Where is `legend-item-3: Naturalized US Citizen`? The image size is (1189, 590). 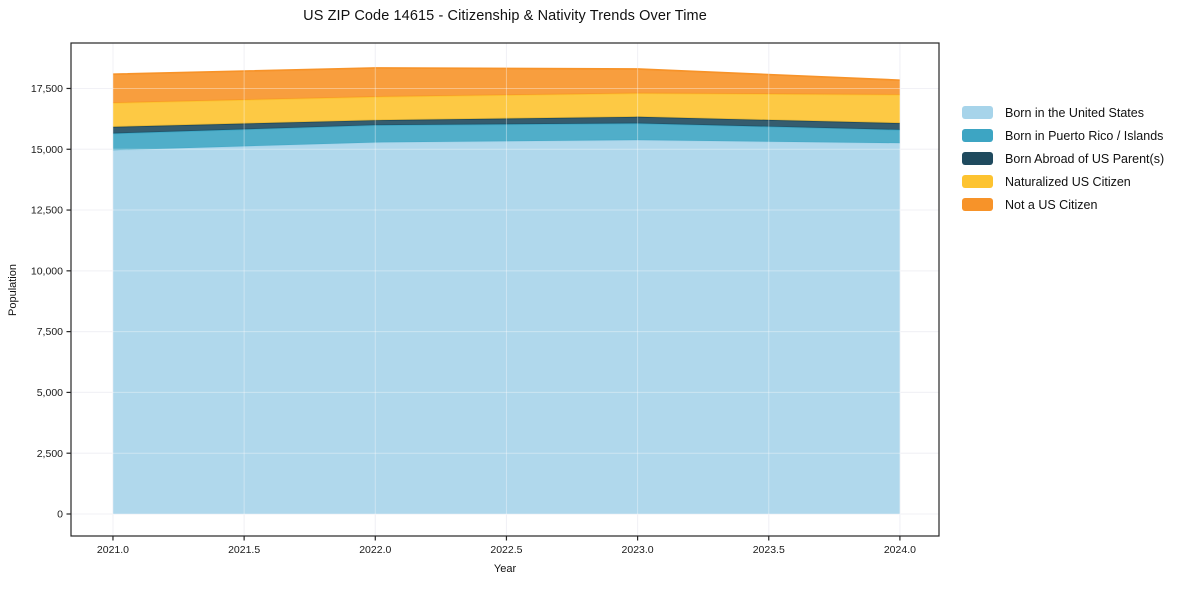 legend-item-3: Naturalized US Citizen is located at coordinates (1063, 181).